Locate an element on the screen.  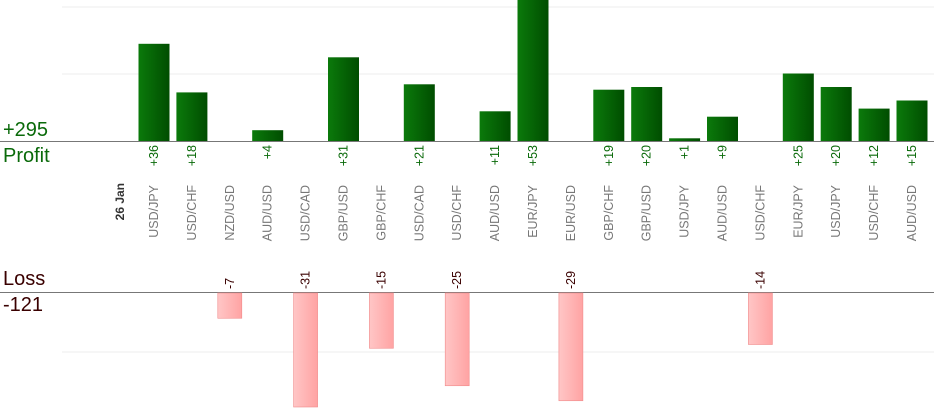
profit-value-label: +53 is located at coordinates (533, 155).